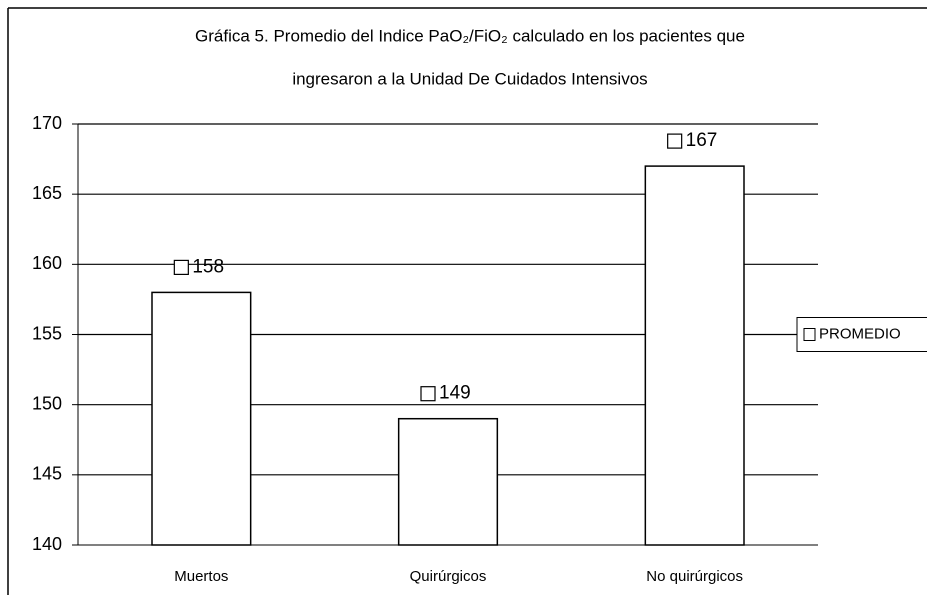  What do you see at coordinates (208, 266) in the screenshot?
I see `data-label: 158` at bounding box center [208, 266].